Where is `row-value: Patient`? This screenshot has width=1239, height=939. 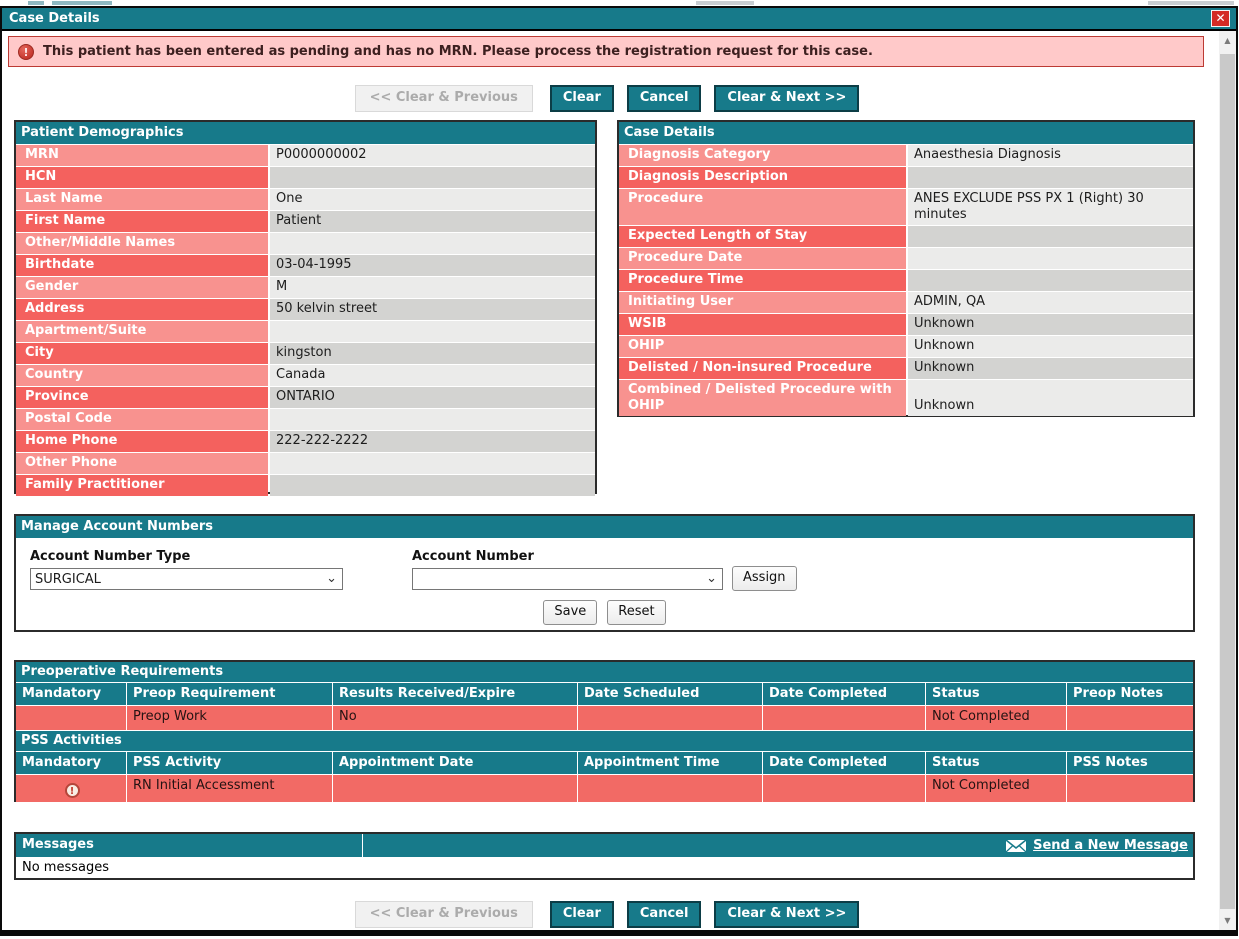
row-value: Patient is located at coordinates (432, 221).